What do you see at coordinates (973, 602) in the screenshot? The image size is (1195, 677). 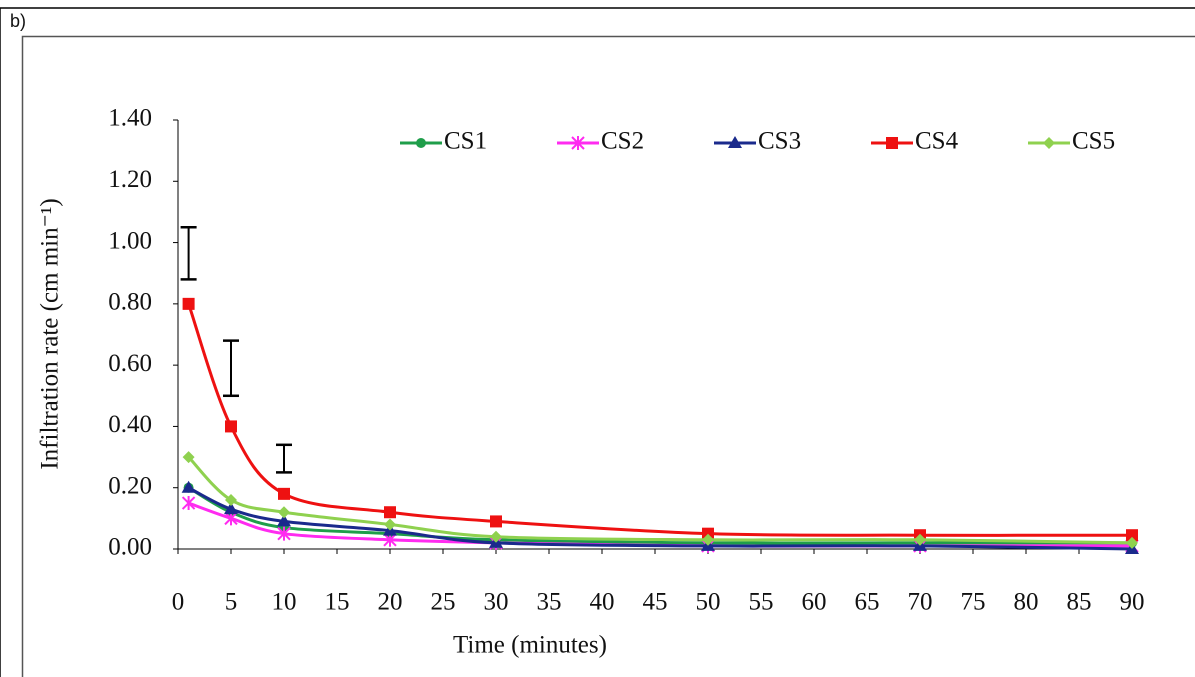 I see `x-tick-label: 75` at bounding box center [973, 602].